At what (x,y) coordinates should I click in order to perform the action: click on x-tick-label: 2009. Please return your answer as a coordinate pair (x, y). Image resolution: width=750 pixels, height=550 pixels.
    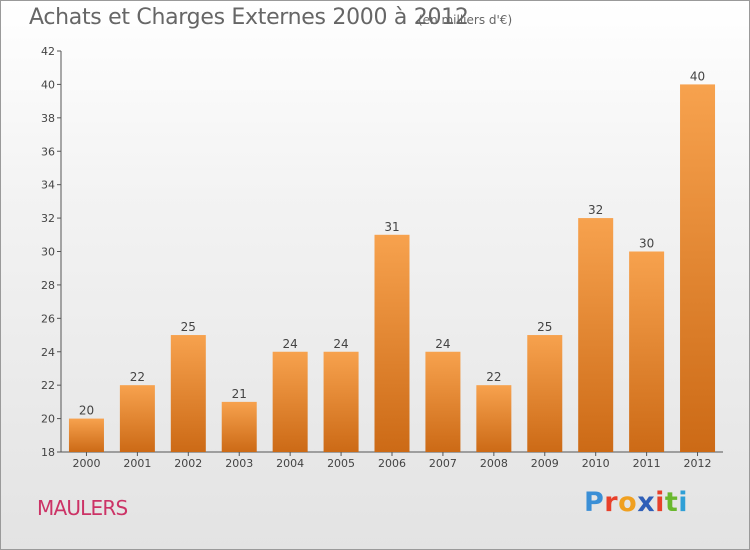
    Looking at the image, I should click on (545, 463).